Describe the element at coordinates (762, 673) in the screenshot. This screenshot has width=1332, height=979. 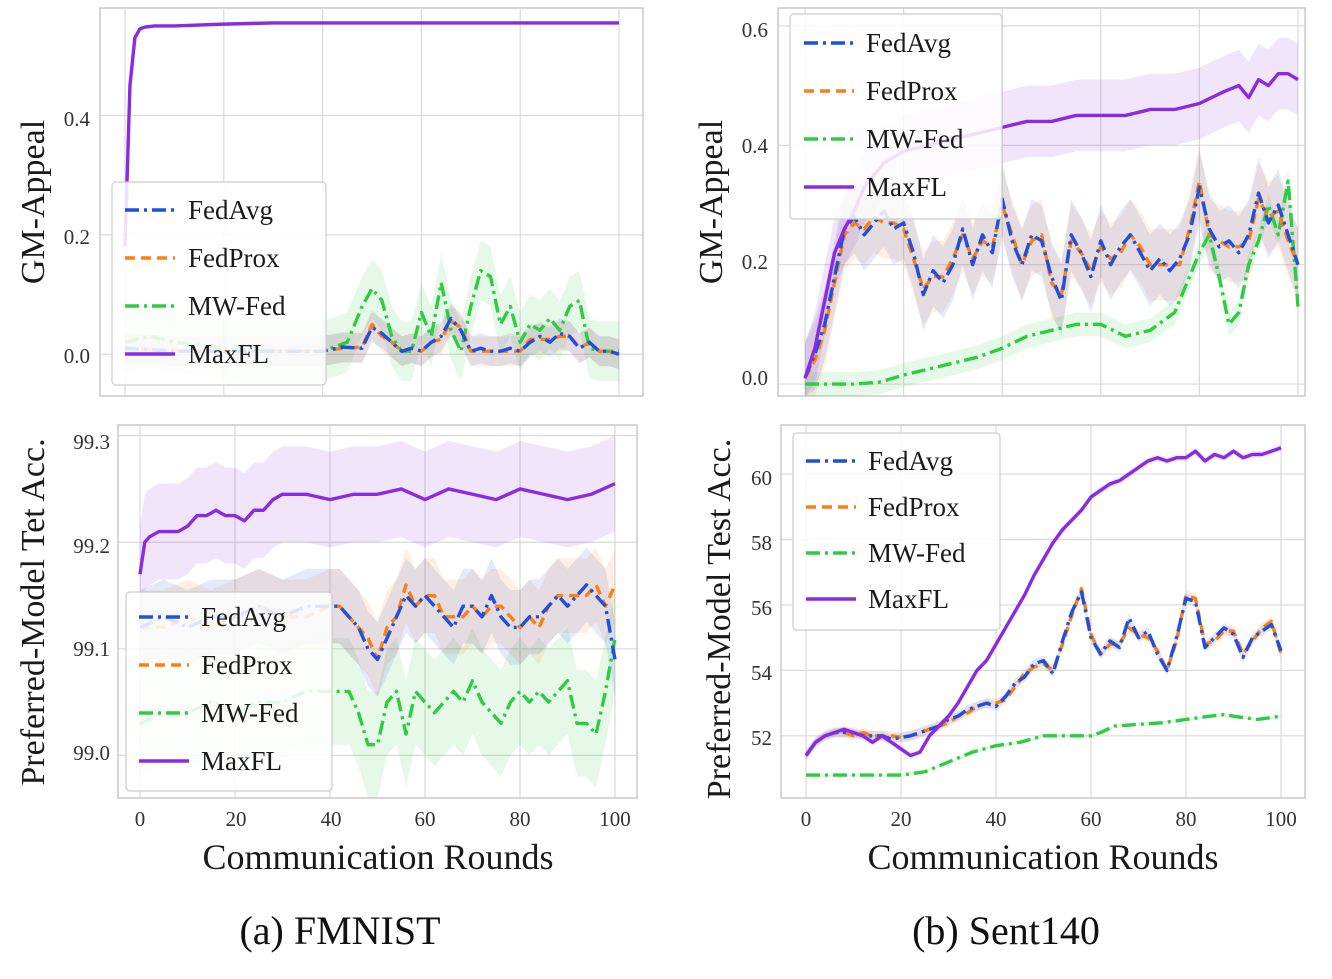
I see `y-tick-label: 54` at that location.